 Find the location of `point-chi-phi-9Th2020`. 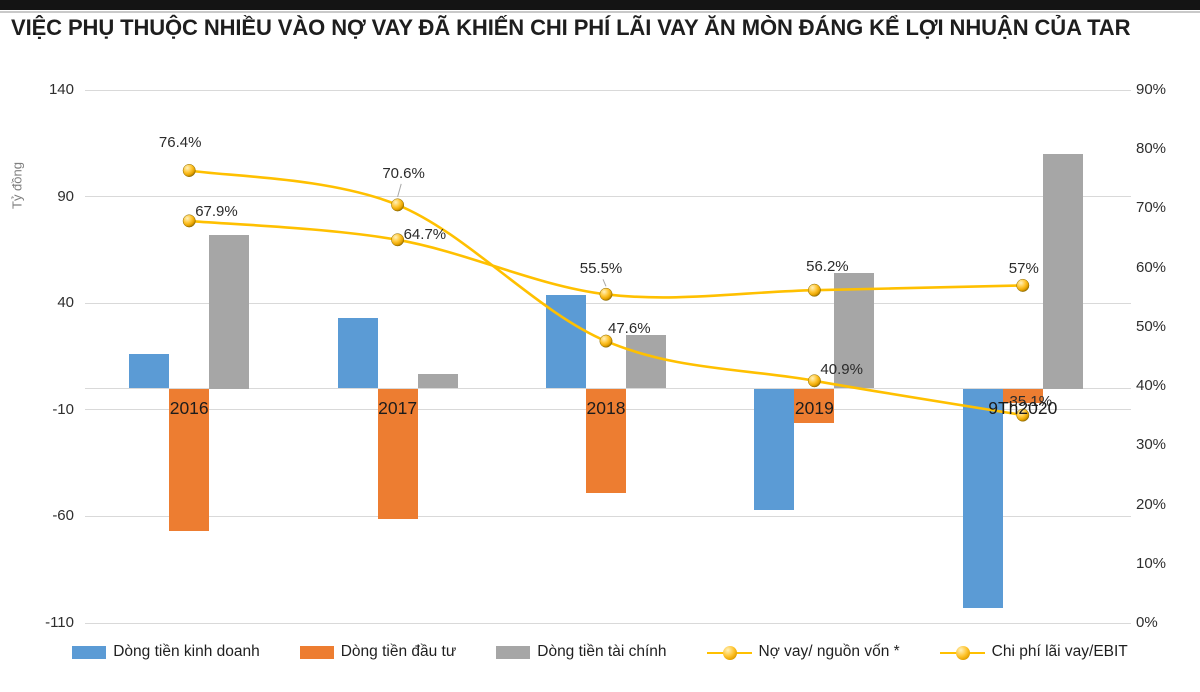

point-chi-phi-9Th2020 is located at coordinates (1023, 415).